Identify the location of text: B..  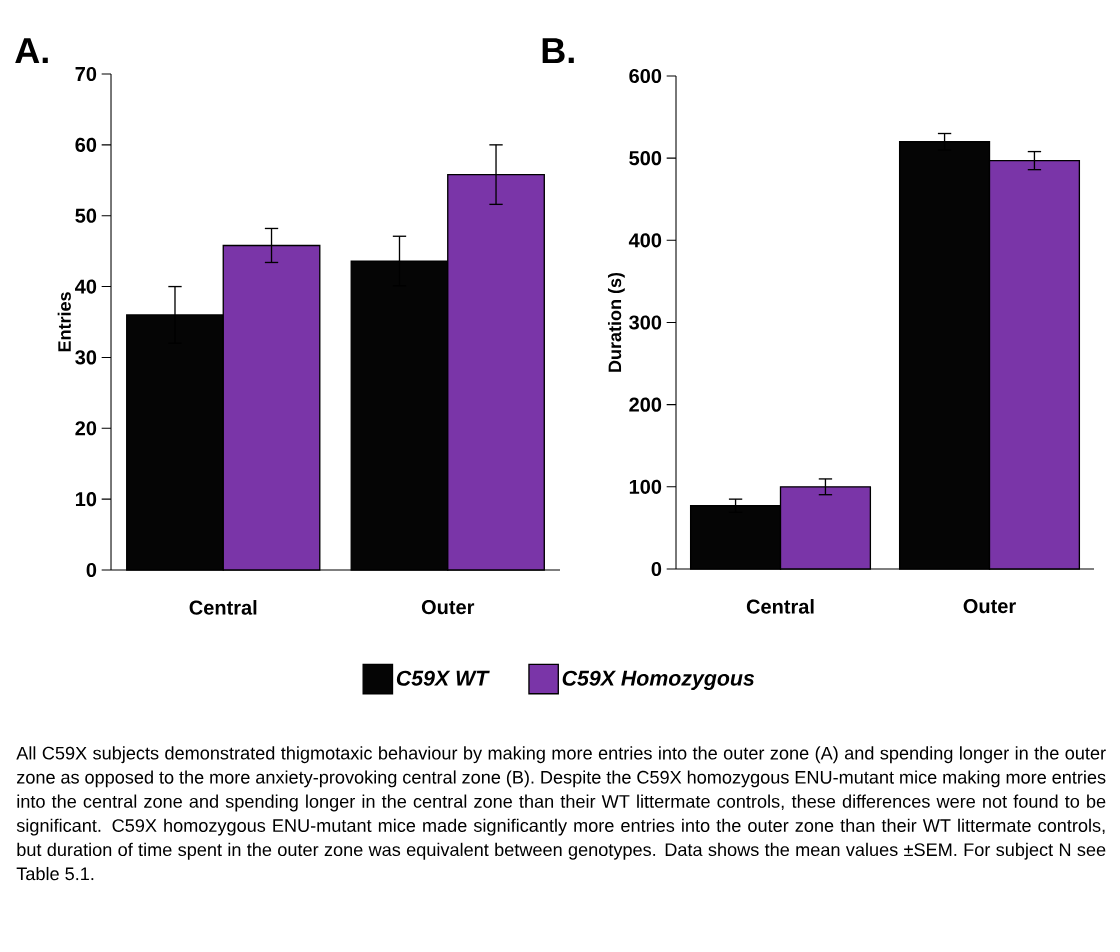
(558, 51).